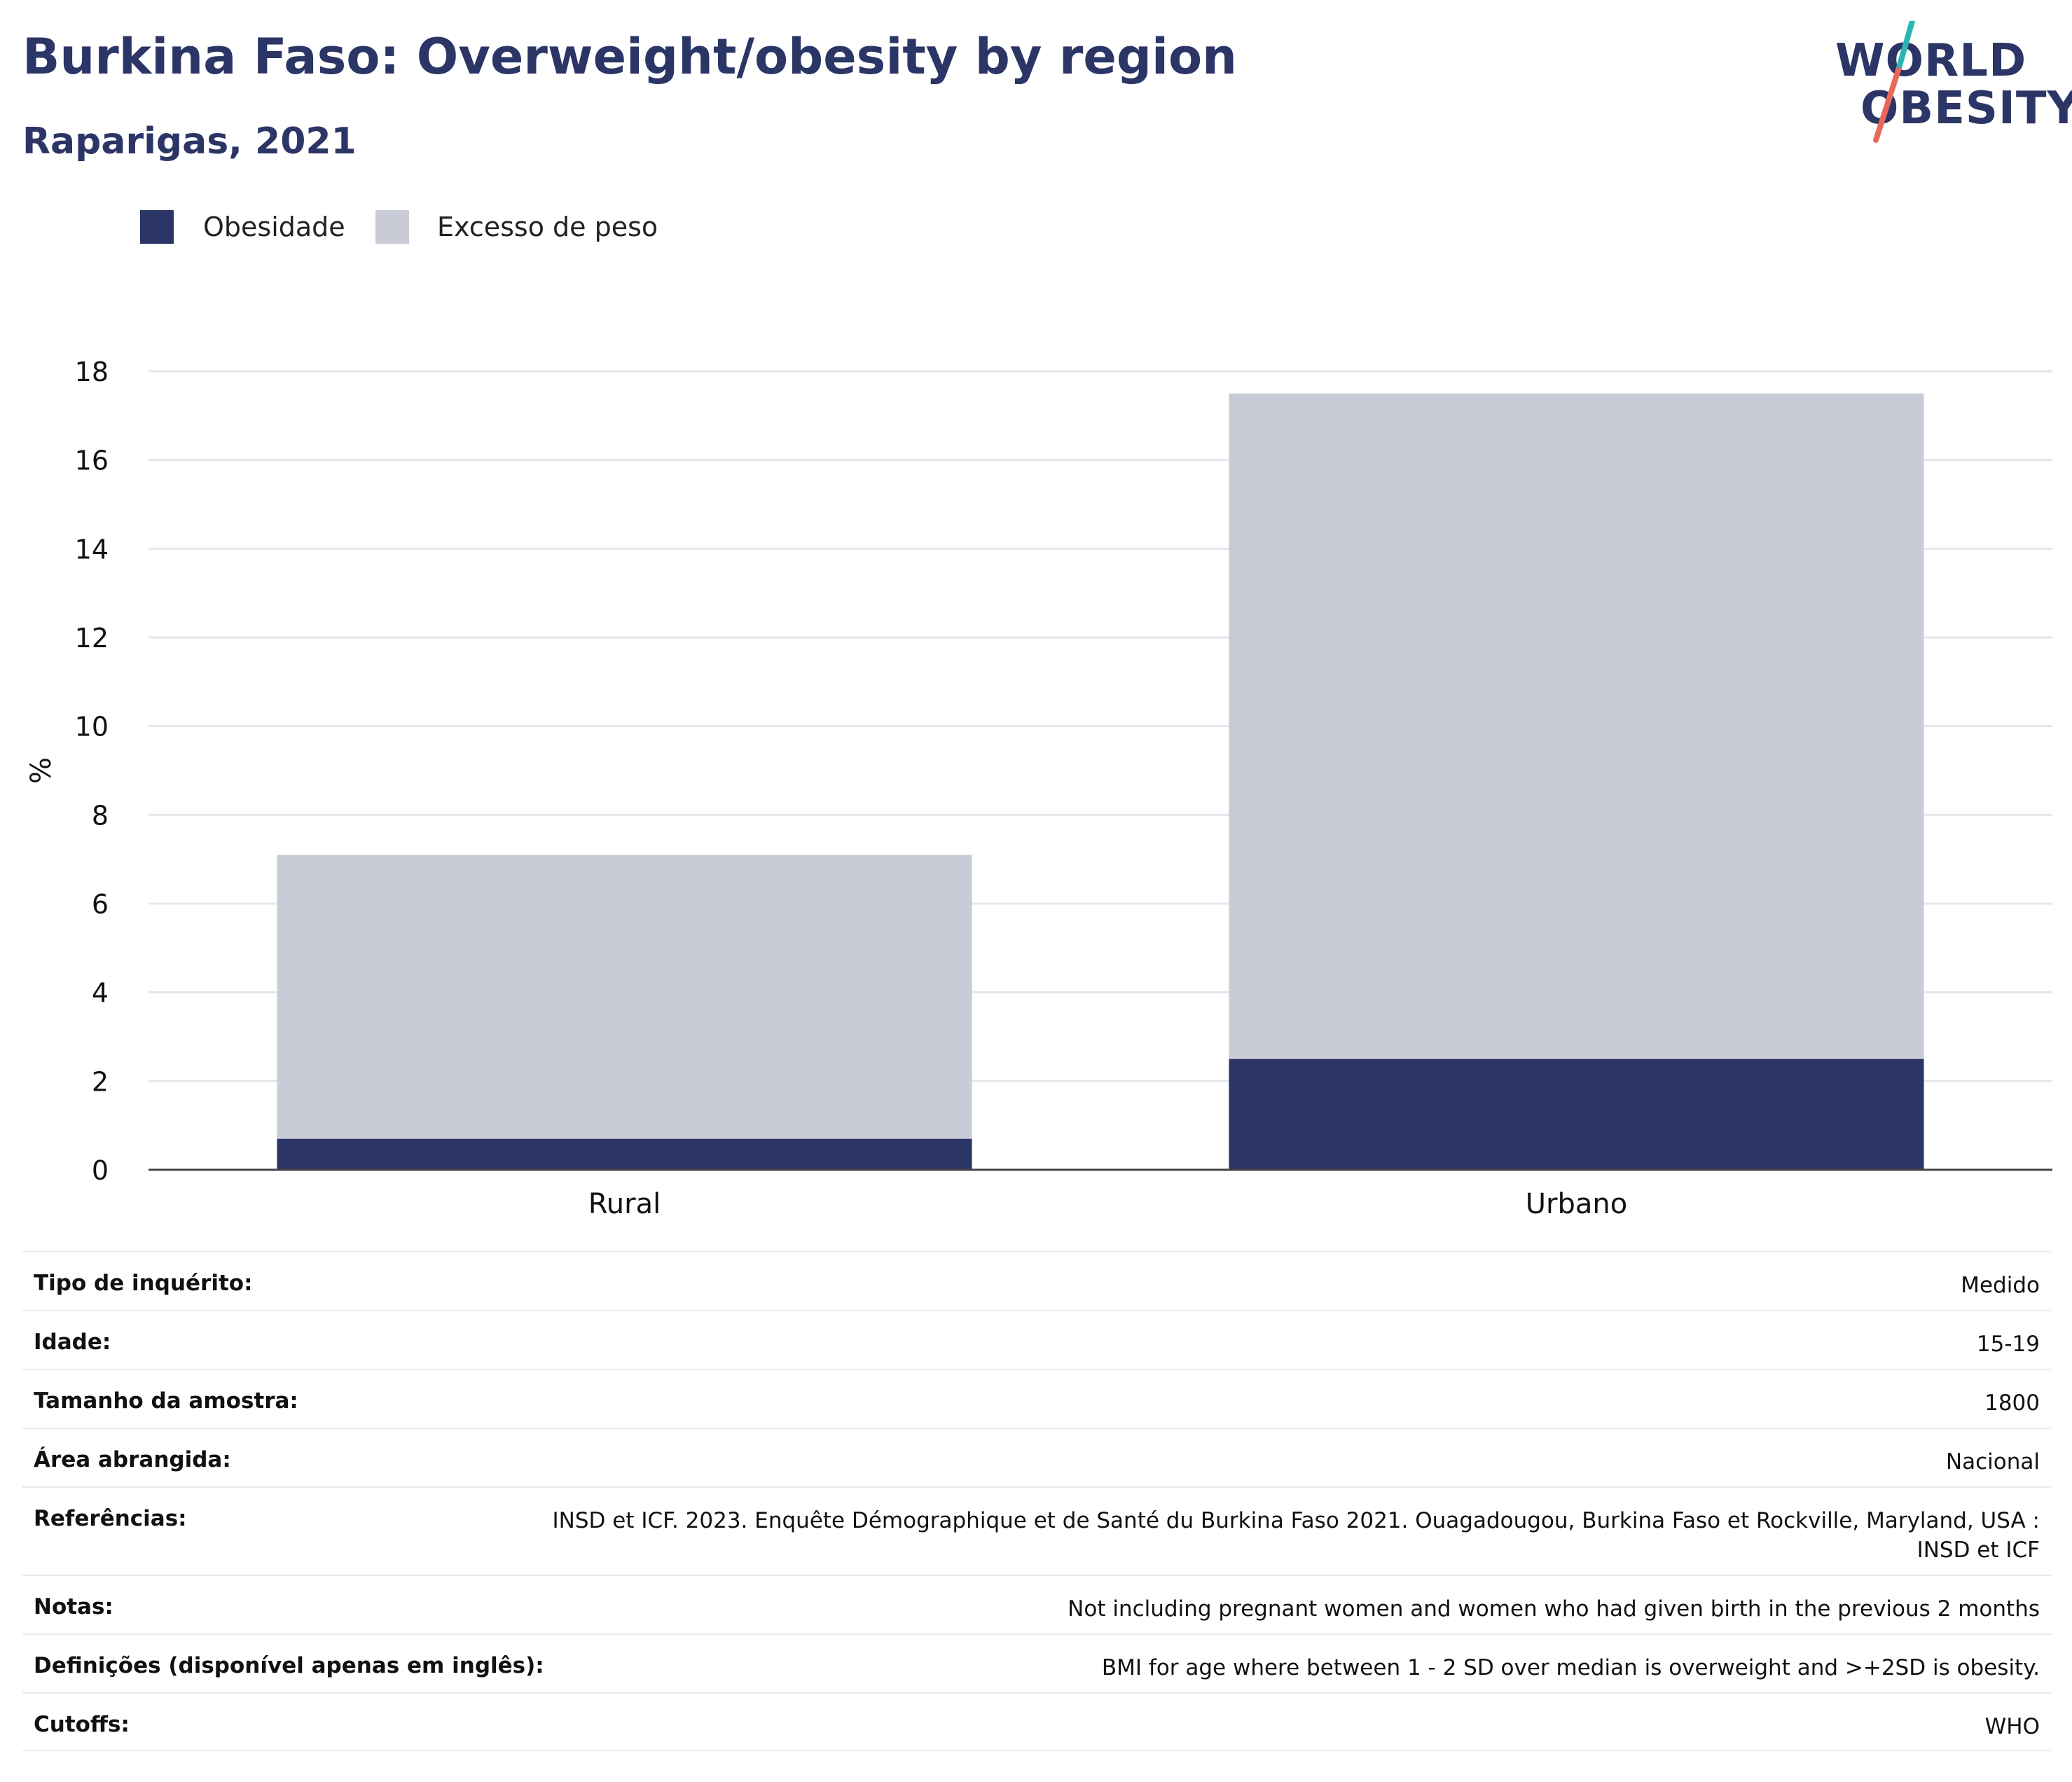  What do you see at coordinates (1931, 61) in the screenshot?
I see `logo-word-1: WORLD` at bounding box center [1931, 61].